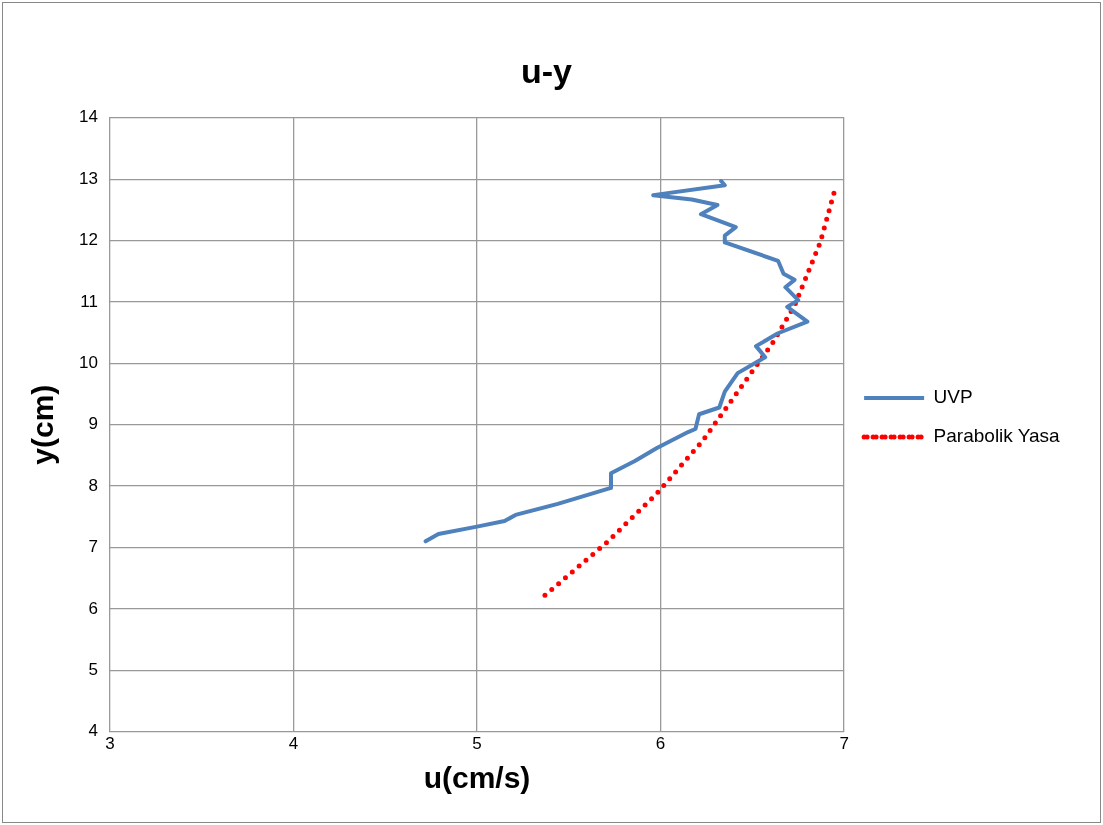  What do you see at coordinates (660, 744) in the screenshot?
I see `x-tick-label: 6` at bounding box center [660, 744].